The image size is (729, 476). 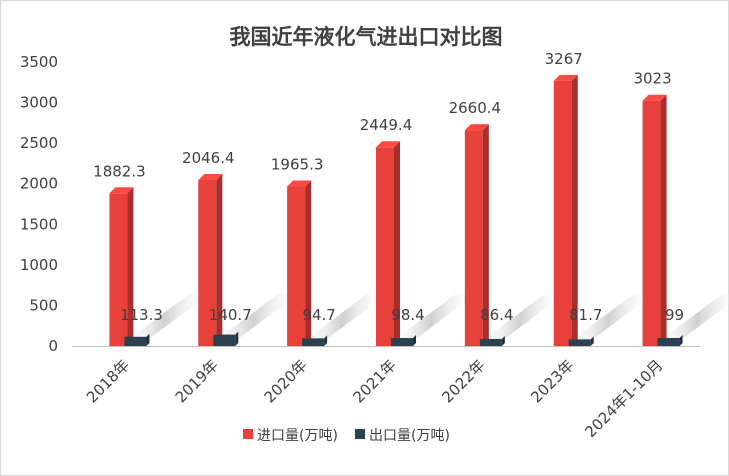 What do you see at coordinates (374, 381) in the screenshot?
I see `x-tick-label: 2021年` at bounding box center [374, 381].